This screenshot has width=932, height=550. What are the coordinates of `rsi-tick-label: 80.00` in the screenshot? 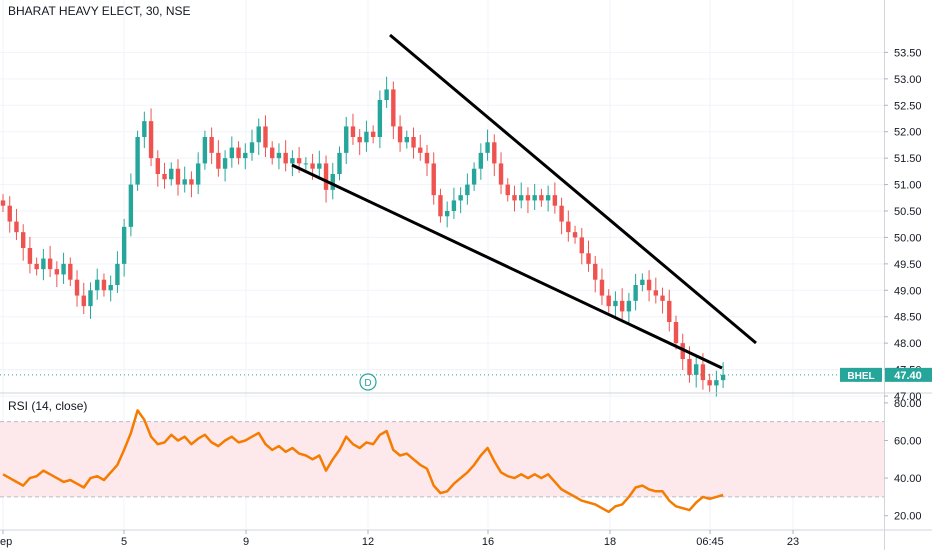 It's located at (908, 404).